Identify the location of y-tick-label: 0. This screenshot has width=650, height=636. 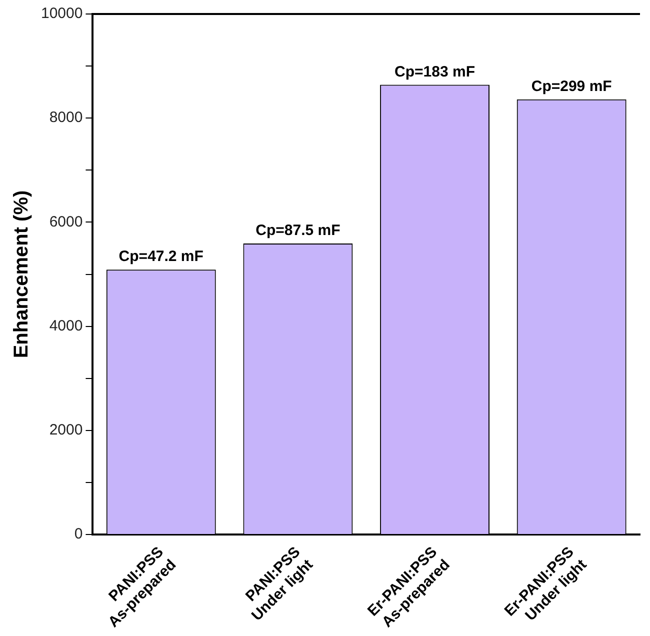
(78, 534).